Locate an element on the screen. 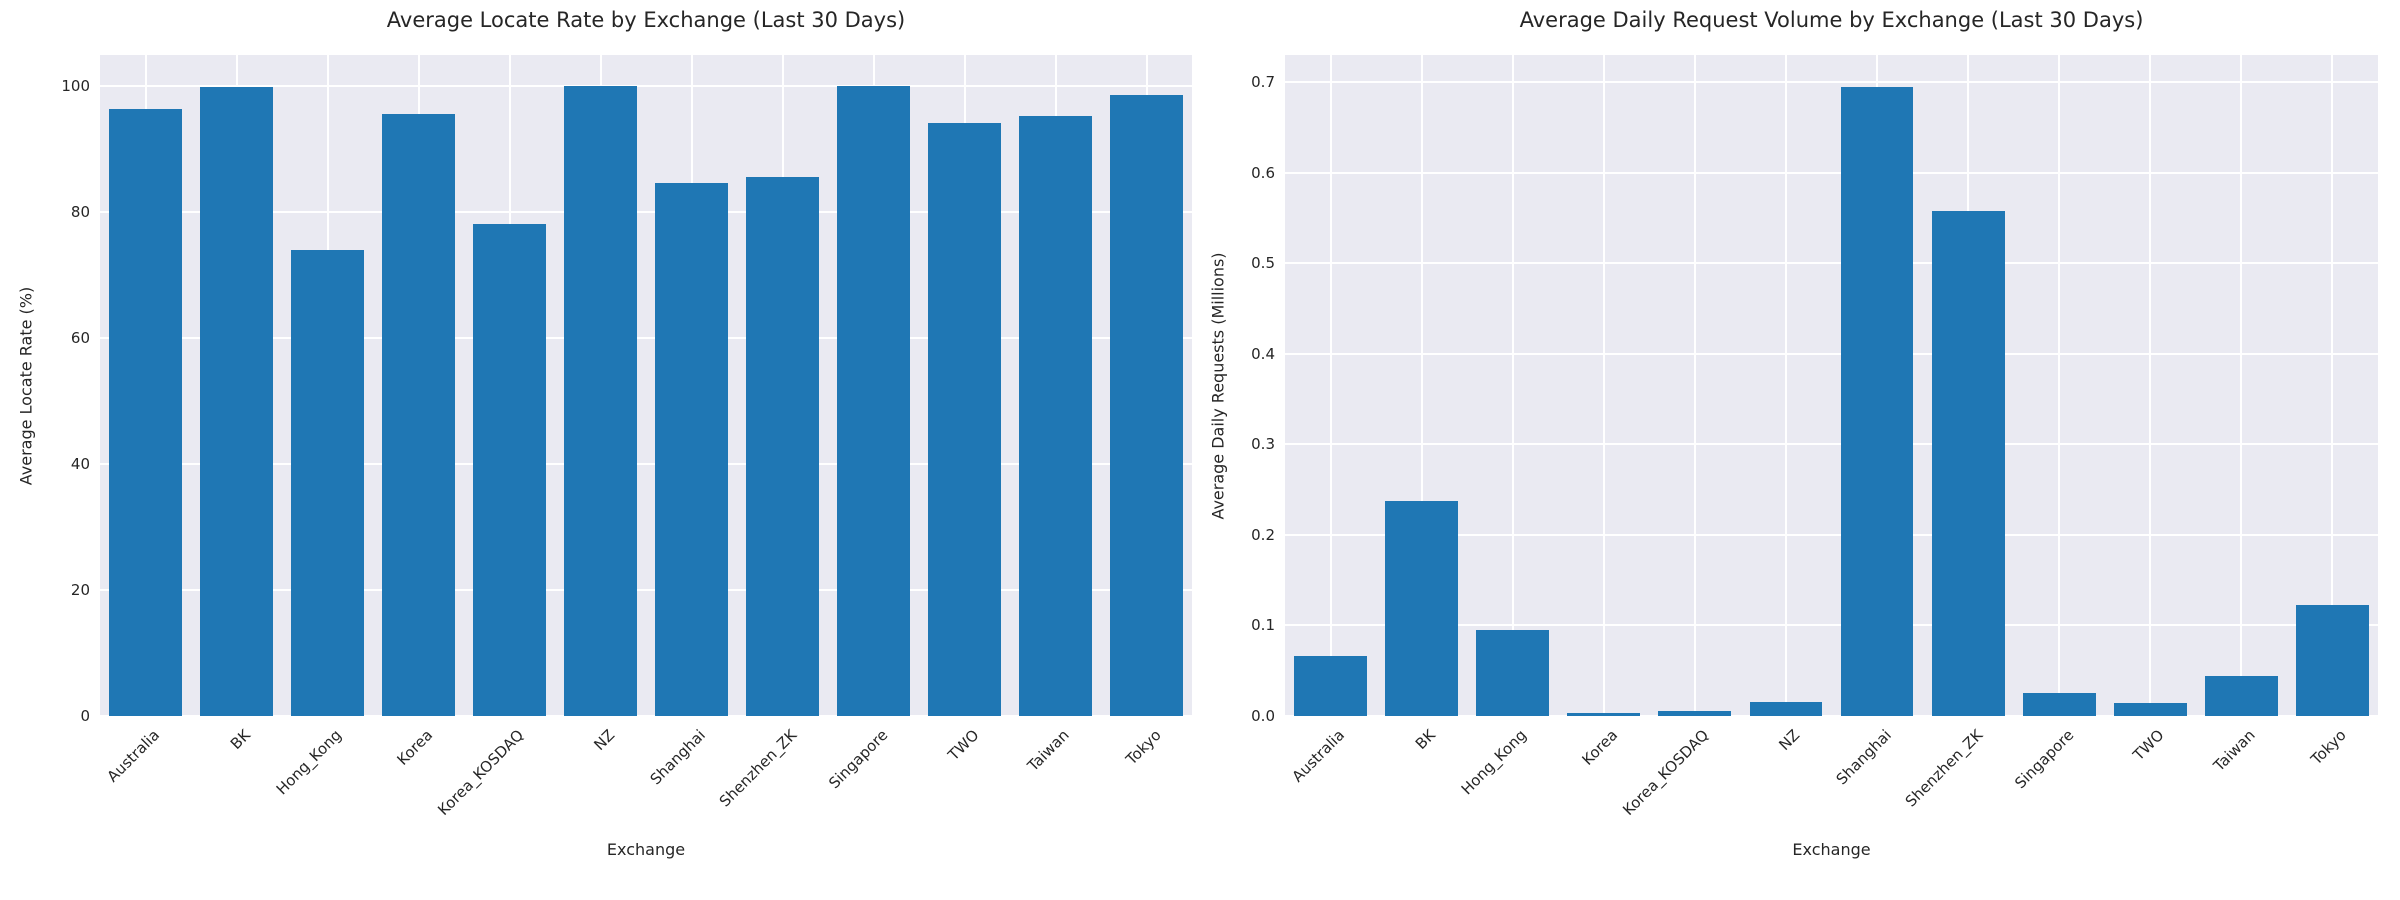 This screenshot has height=900, width=2400. y-tick-label: 100 is located at coordinates (75, 86).